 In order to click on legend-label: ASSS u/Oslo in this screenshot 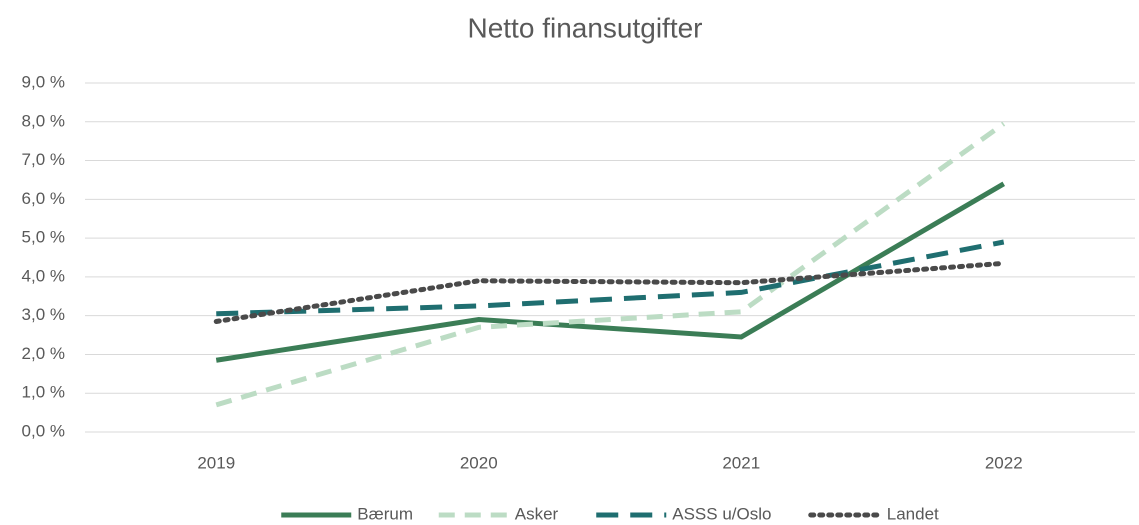, I will do `click(721, 513)`.